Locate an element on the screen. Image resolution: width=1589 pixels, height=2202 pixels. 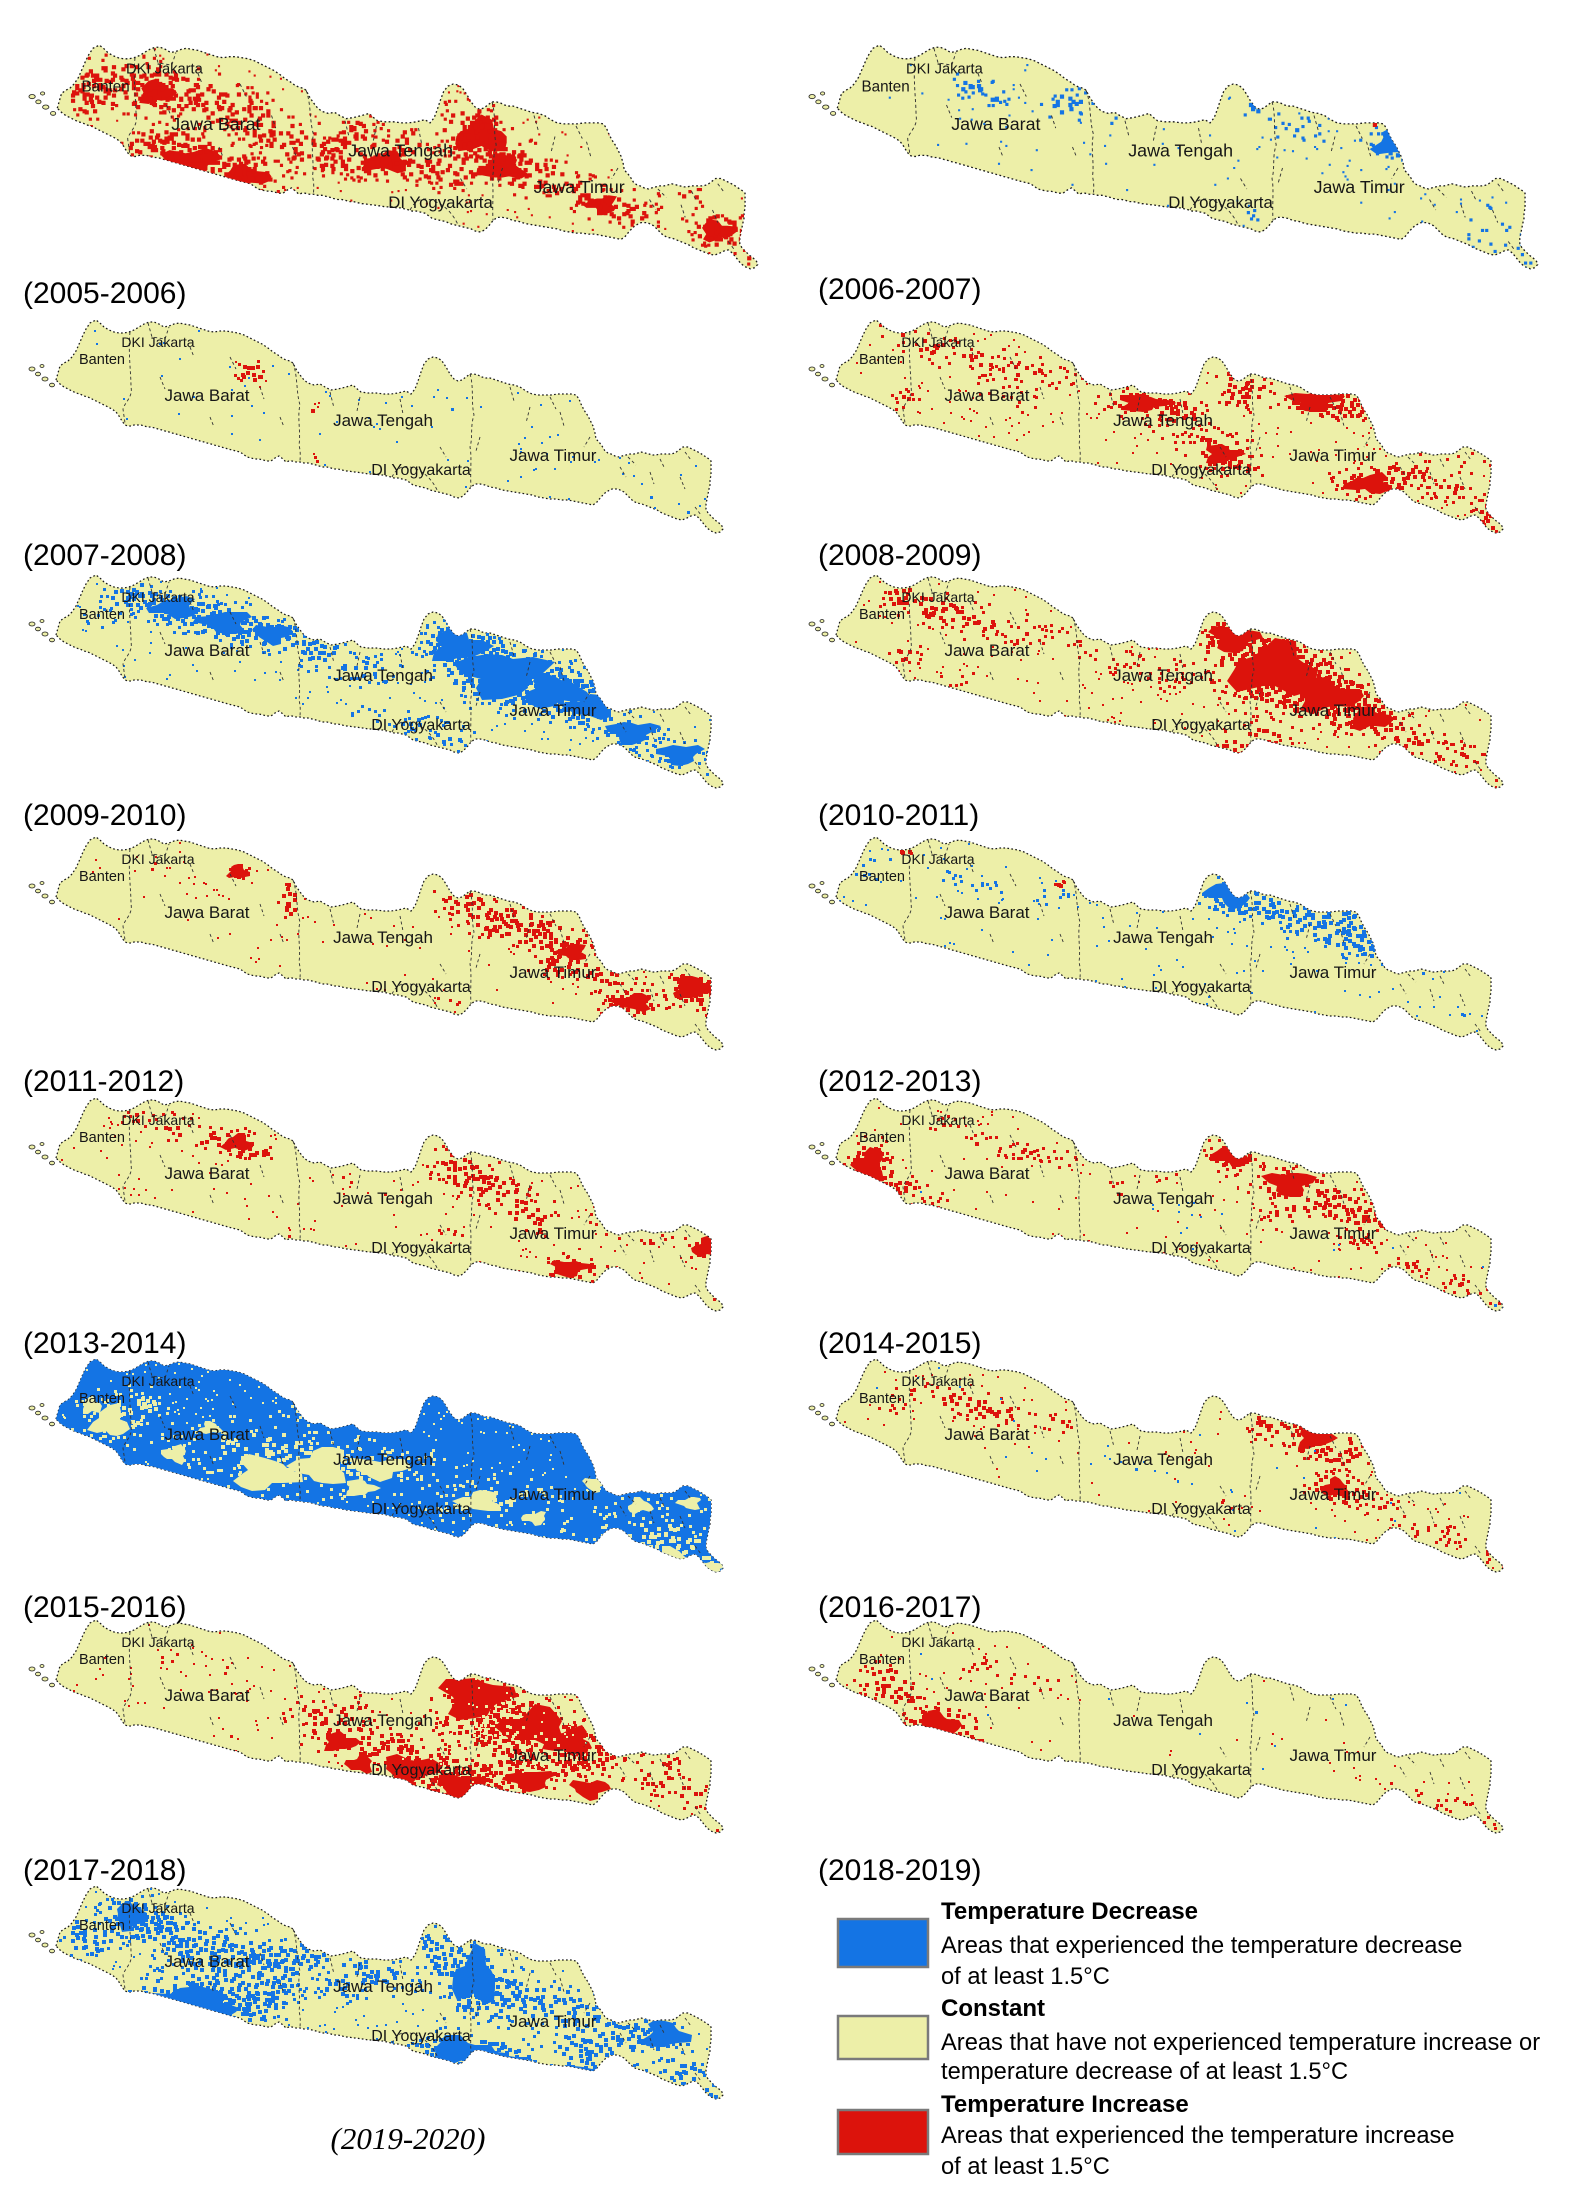
svg-text: (2007-2008) is located at coordinates (104, 555).